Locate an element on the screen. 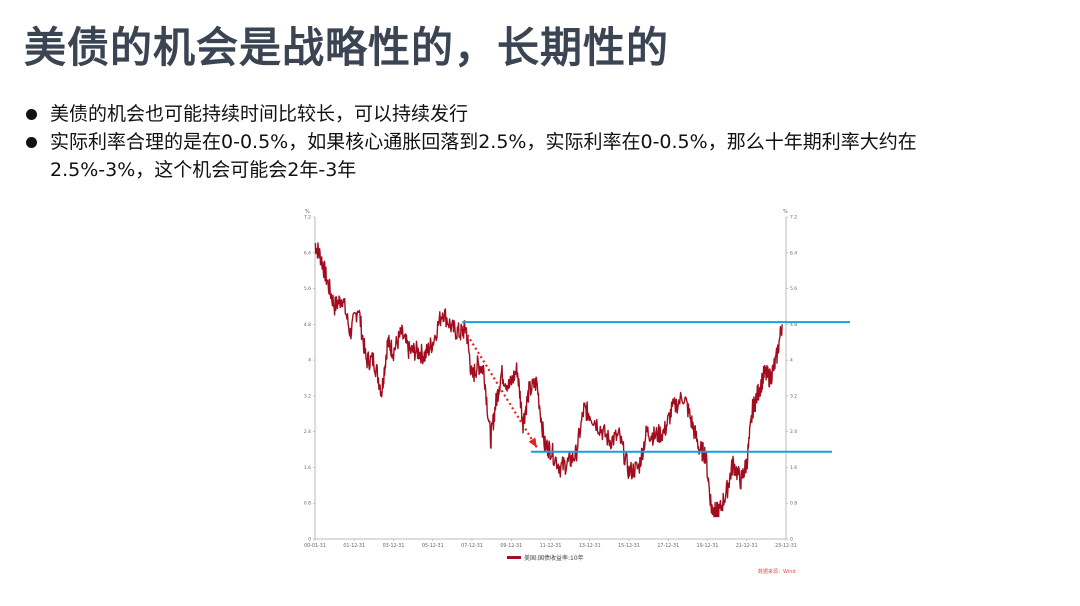 The height and width of the screenshot is (606, 1080). y-unit-left: % is located at coordinates (307, 212).